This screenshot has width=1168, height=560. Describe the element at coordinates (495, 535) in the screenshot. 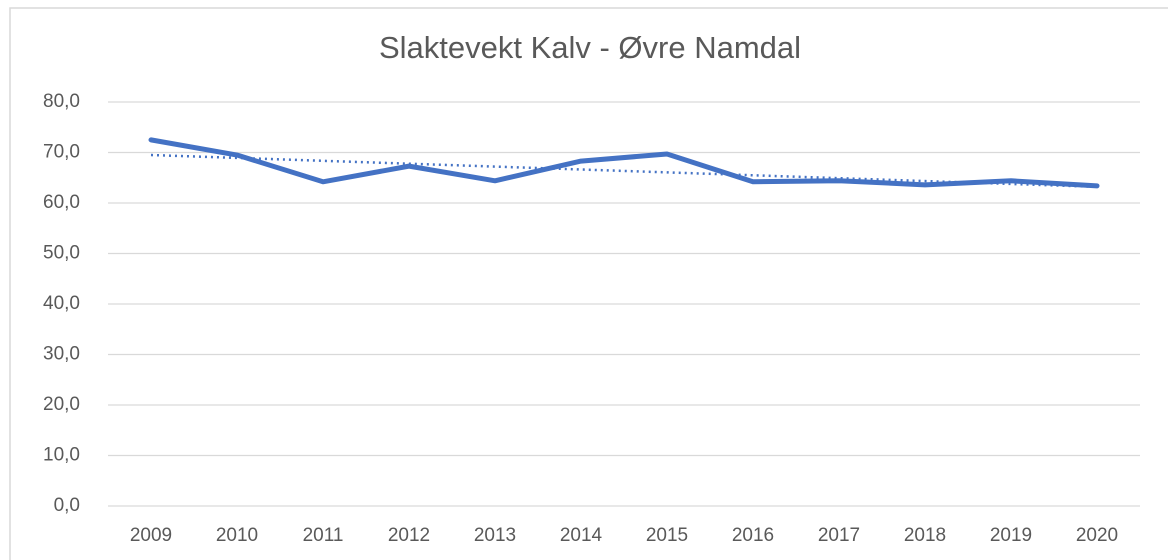

I see `x-tick-label: 2013` at that location.